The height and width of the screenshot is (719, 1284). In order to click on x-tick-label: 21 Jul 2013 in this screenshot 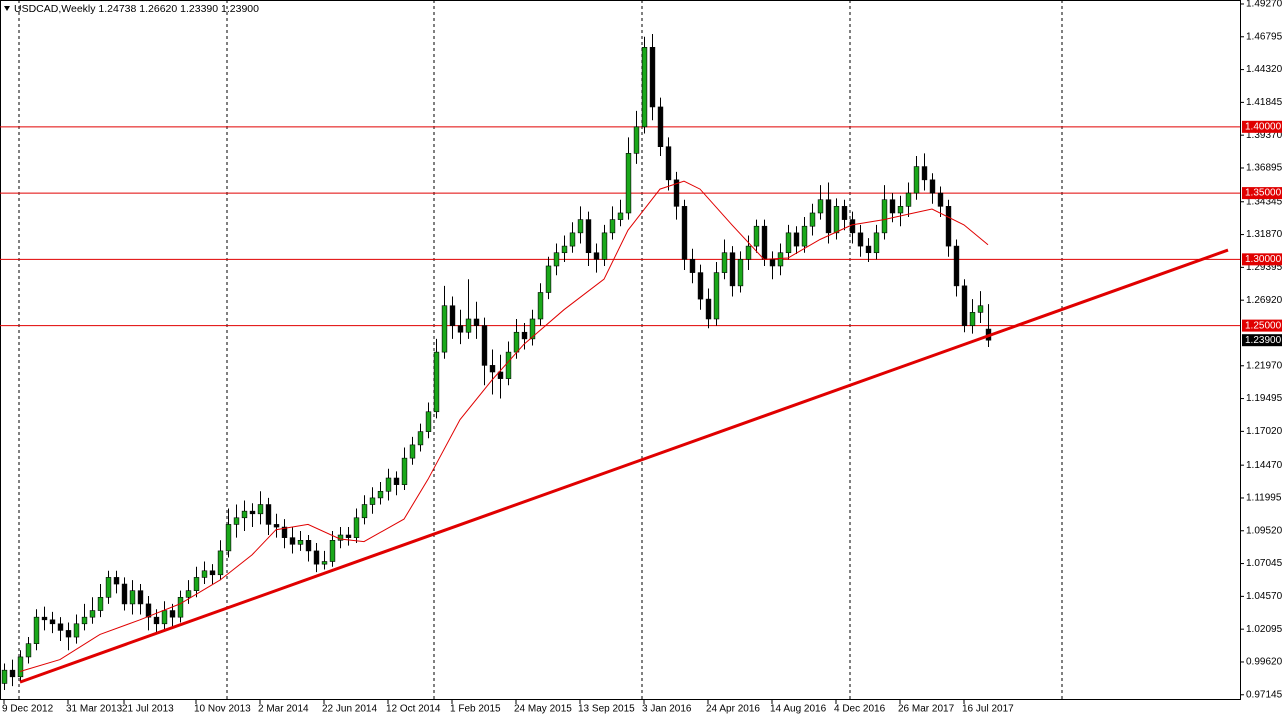, I will do `click(148, 709)`.